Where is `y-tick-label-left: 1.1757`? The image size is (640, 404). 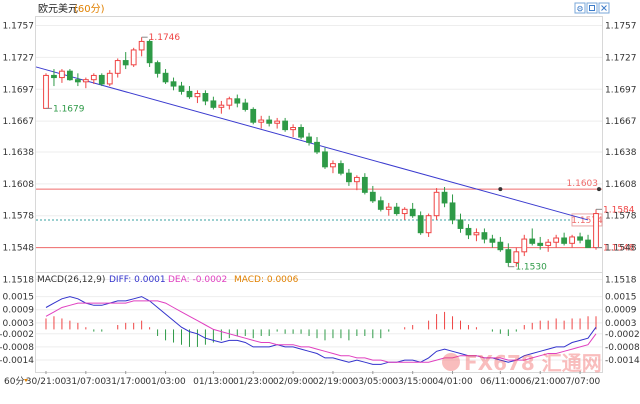
y-tick-label-left: 1.1757 is located at coordinates (19, 27).